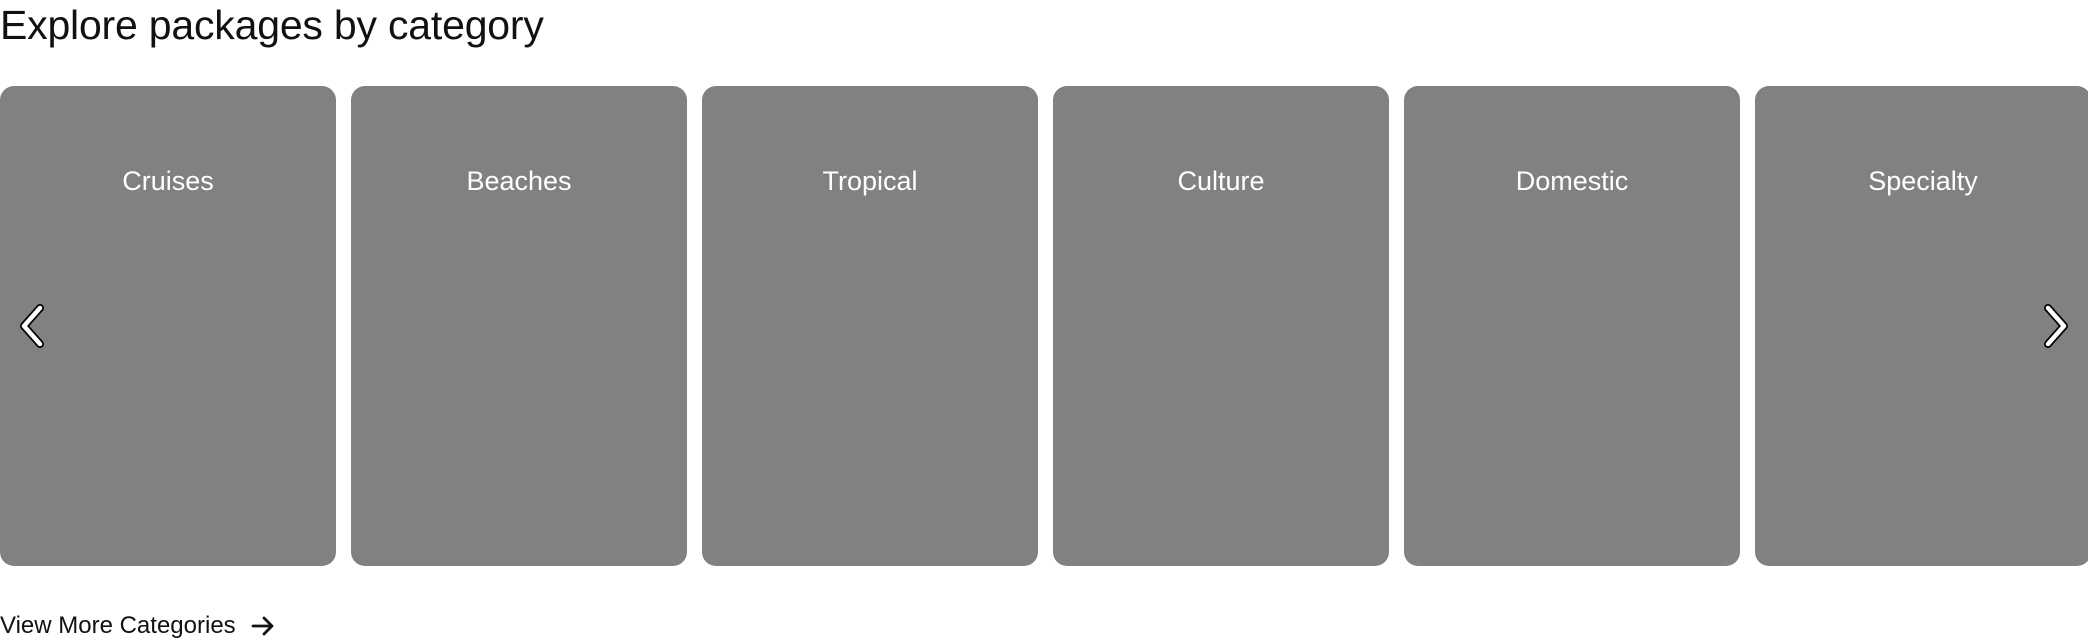  Describe the element at coordinates (519, 181) in the screenshot. I see `category-label-beaches: Beaches` at that location.